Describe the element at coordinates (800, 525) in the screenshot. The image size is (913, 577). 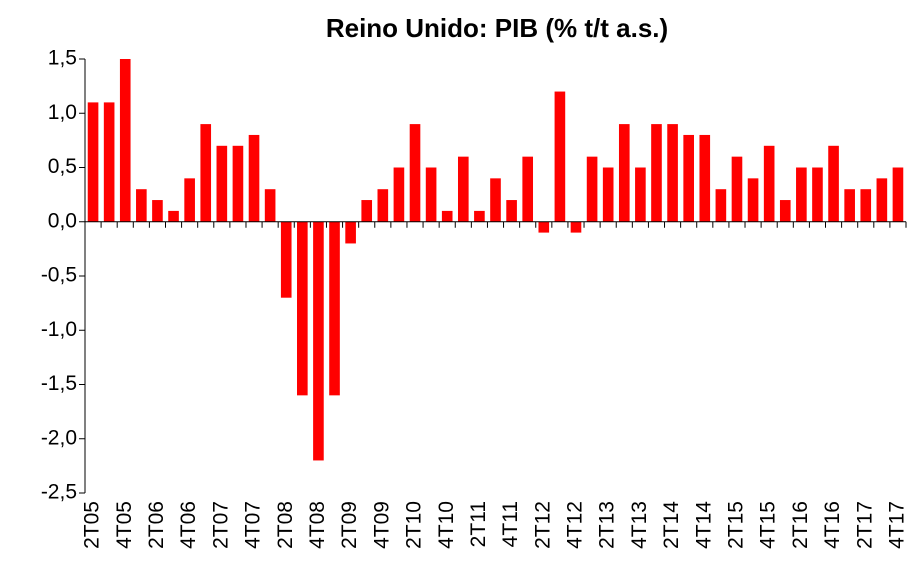
I see `x-tick-label: 2T16` at that location.